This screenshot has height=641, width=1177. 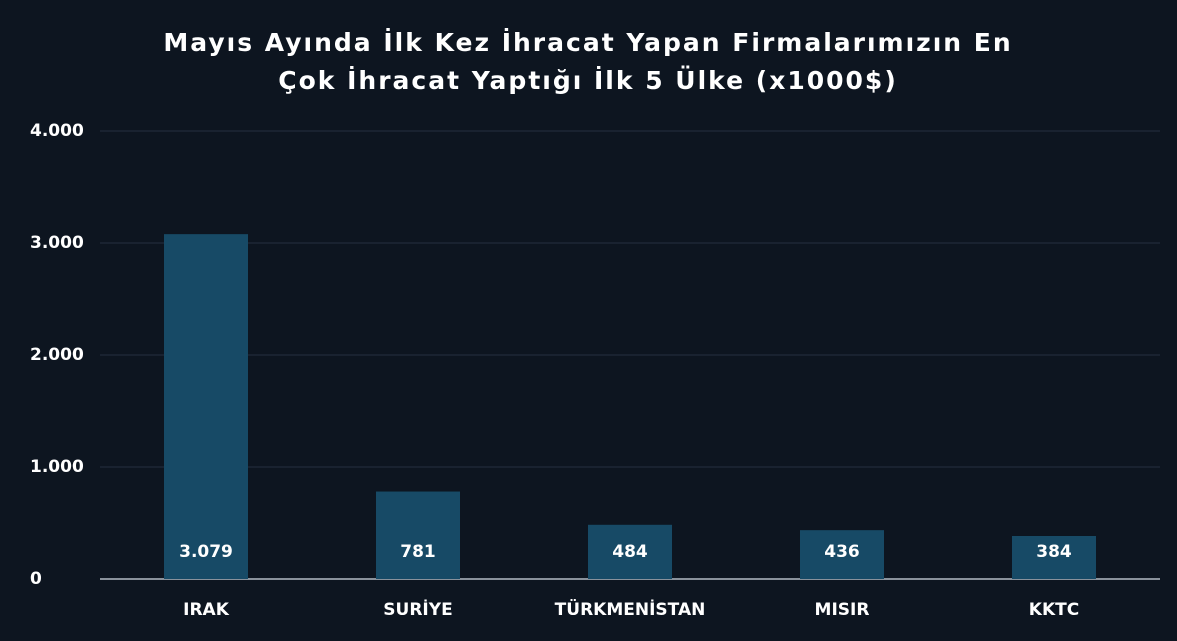 What do you see at coordinates (588, 80) in the screenshot?
I see `chart-title: Çok İhracat Yaptığı İlk 5 Ülke (x1000$)` at bounding box center [588, 80].